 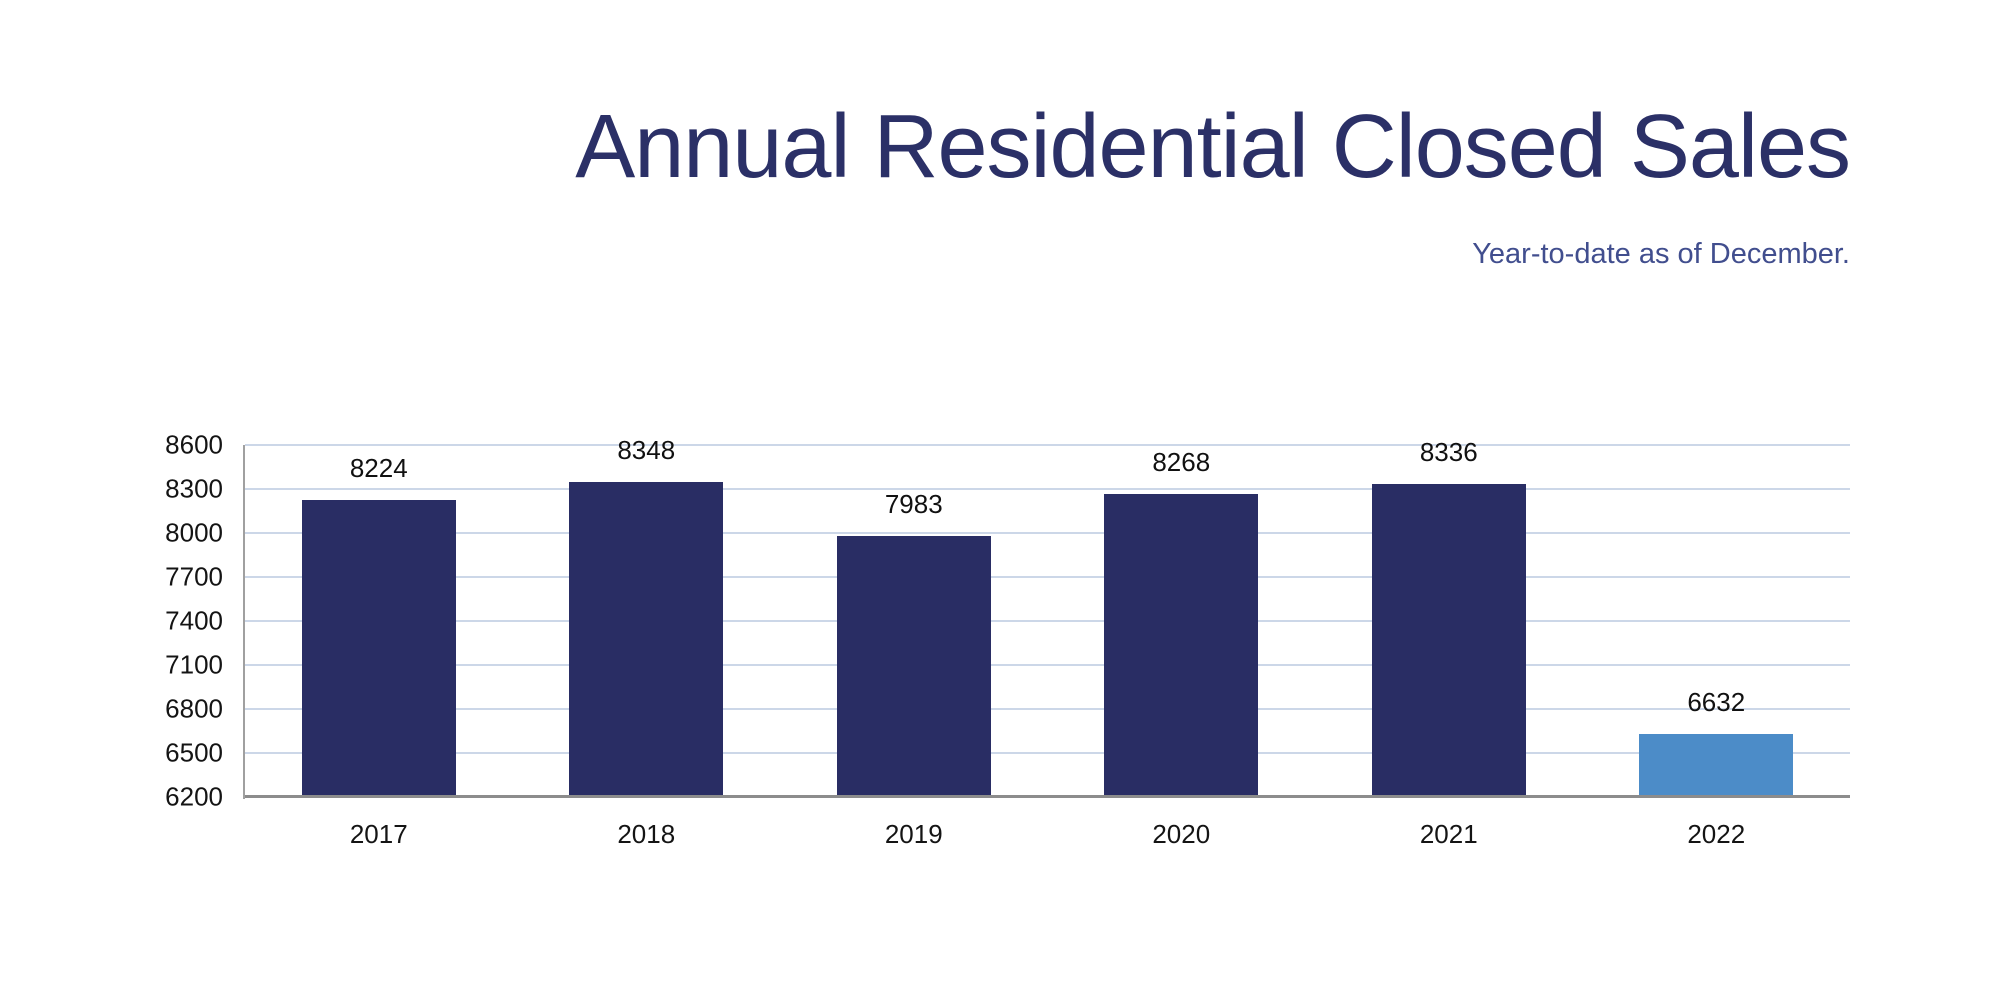 What do you see at coordinates (1661, 254) in the screenshot?
I see `chart-subtitle: Year-to-date as of December.` at bounding box center [1661, 254].